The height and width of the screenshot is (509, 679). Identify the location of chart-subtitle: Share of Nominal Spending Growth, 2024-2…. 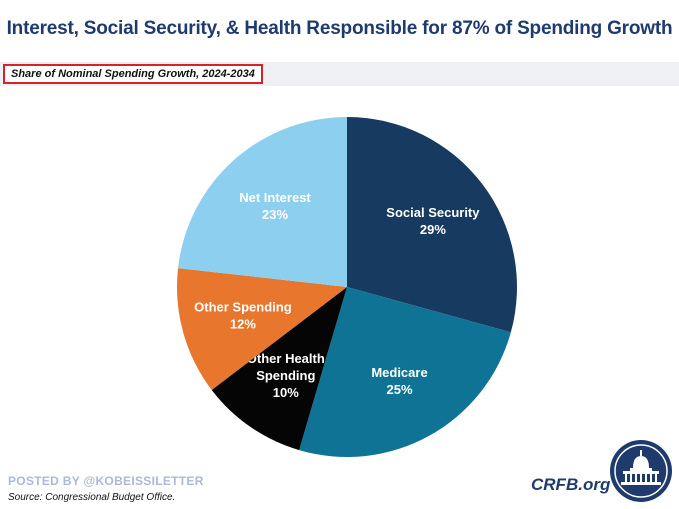
(133, 74).